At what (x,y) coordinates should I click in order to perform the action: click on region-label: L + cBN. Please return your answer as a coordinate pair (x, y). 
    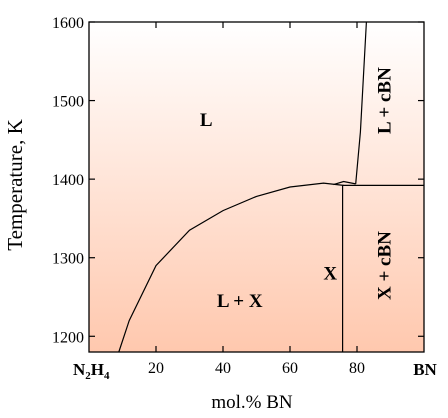
    Looking at the image, I should click on (385, 100).